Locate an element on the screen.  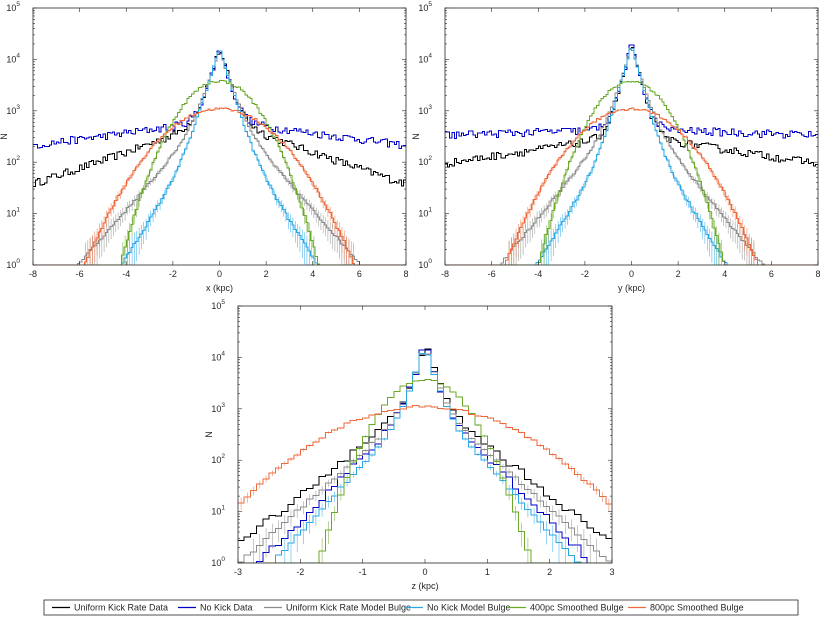
legend-item-uniform-kick-rate-data: Uniform Kick Rate Data is located at coordinates (110, 608).